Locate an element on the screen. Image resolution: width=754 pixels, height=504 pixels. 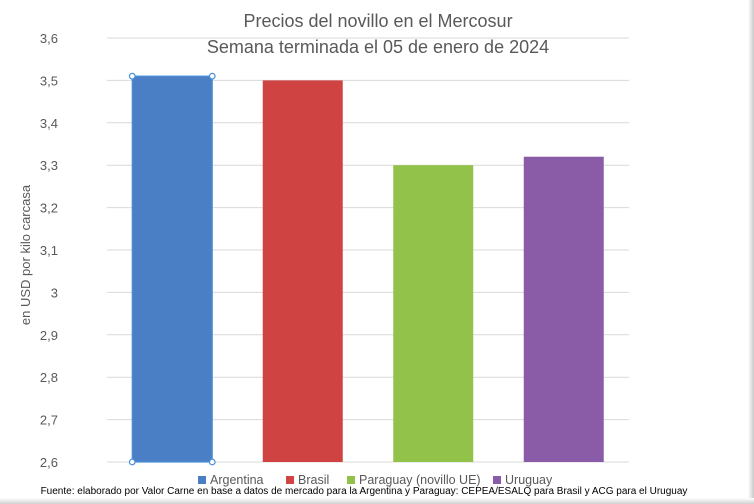
legend-item-2: Brasil is located at coordinates (307, 480).